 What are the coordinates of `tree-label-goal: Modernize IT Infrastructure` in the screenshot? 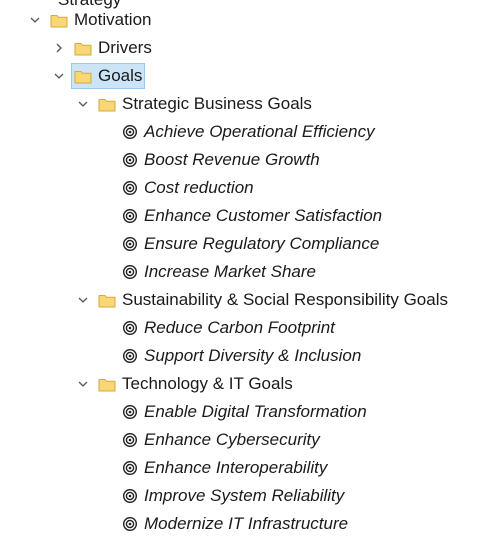 It's located at (246, 523).